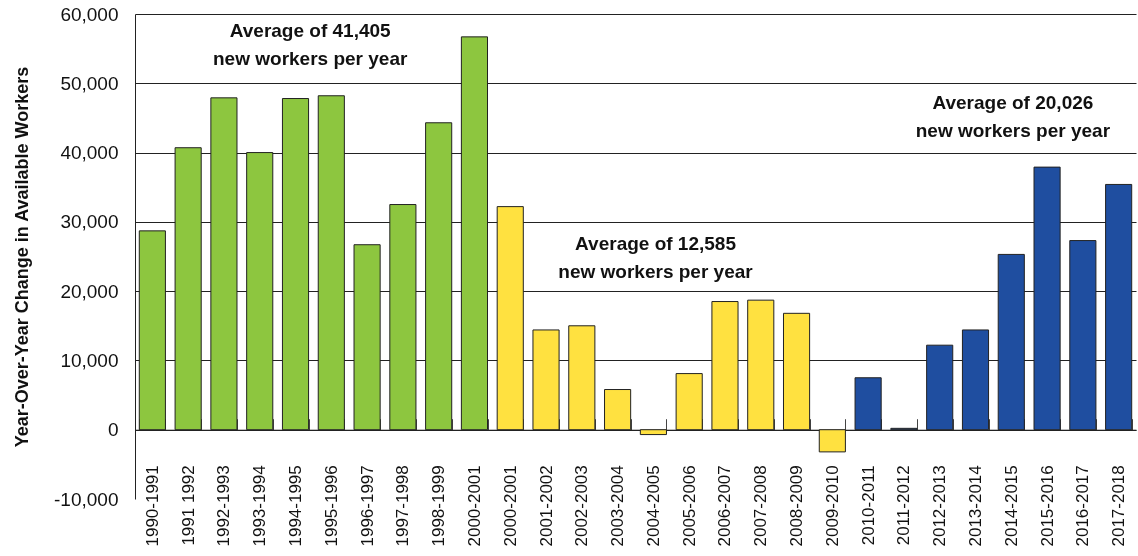 The width and height of the screenshot is (1138, 556). I want to click on x-tick-label: 2001-2002, so click(546, 506).